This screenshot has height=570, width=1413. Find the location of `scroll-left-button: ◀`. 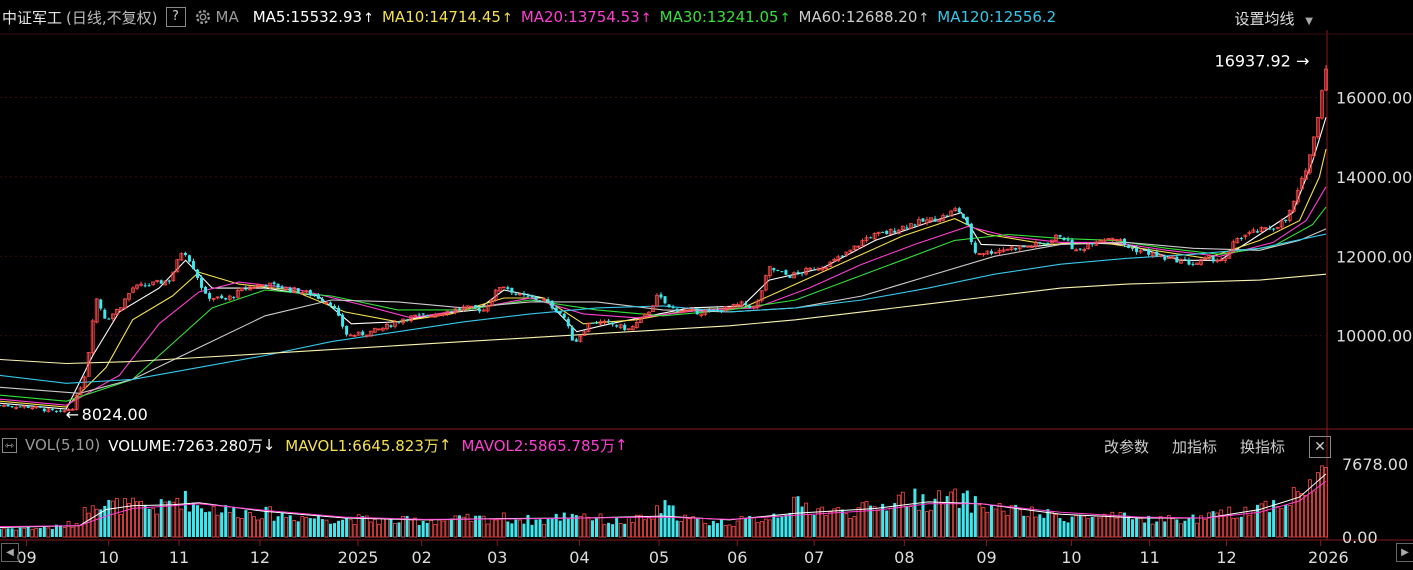

scroll-left-button: ◀ is located at coordinates (10, 552).